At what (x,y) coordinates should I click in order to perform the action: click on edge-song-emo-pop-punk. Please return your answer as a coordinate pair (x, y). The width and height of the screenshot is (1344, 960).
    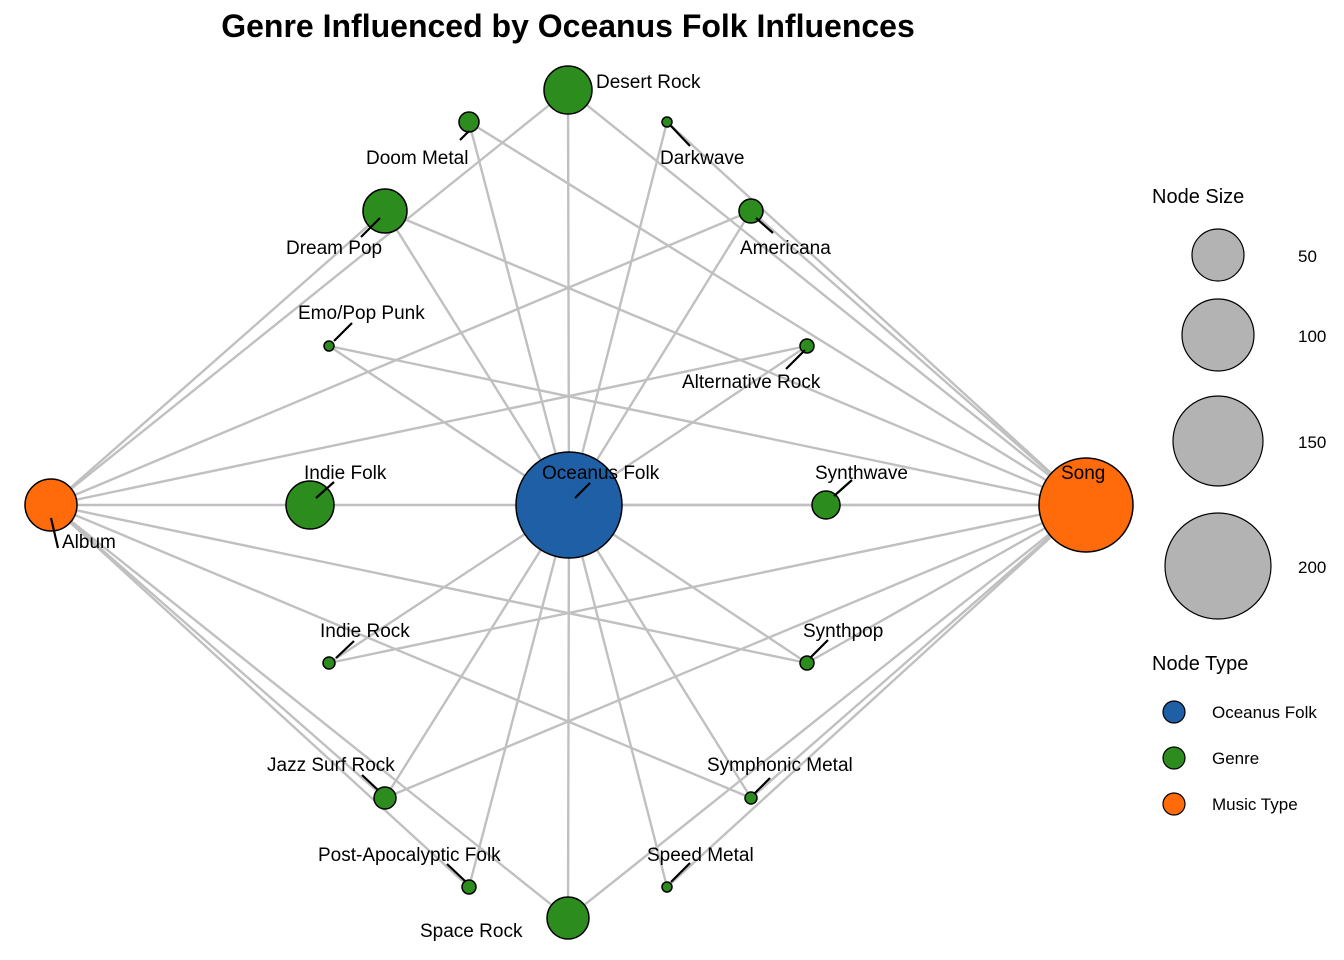
    Looking at the image, I should click on (707, 425).